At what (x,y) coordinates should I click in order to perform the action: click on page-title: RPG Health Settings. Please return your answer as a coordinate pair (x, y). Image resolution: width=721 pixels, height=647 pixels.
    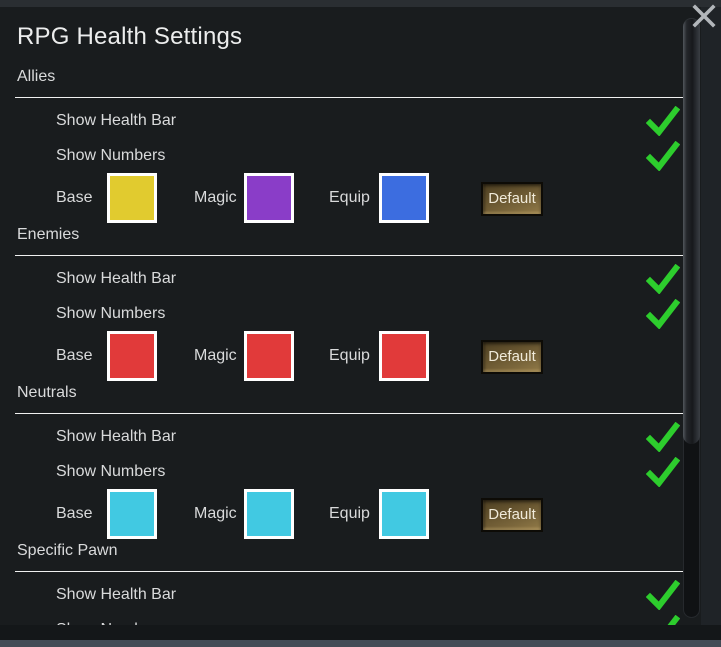
    Looking at the image, I should click on (130, 36).